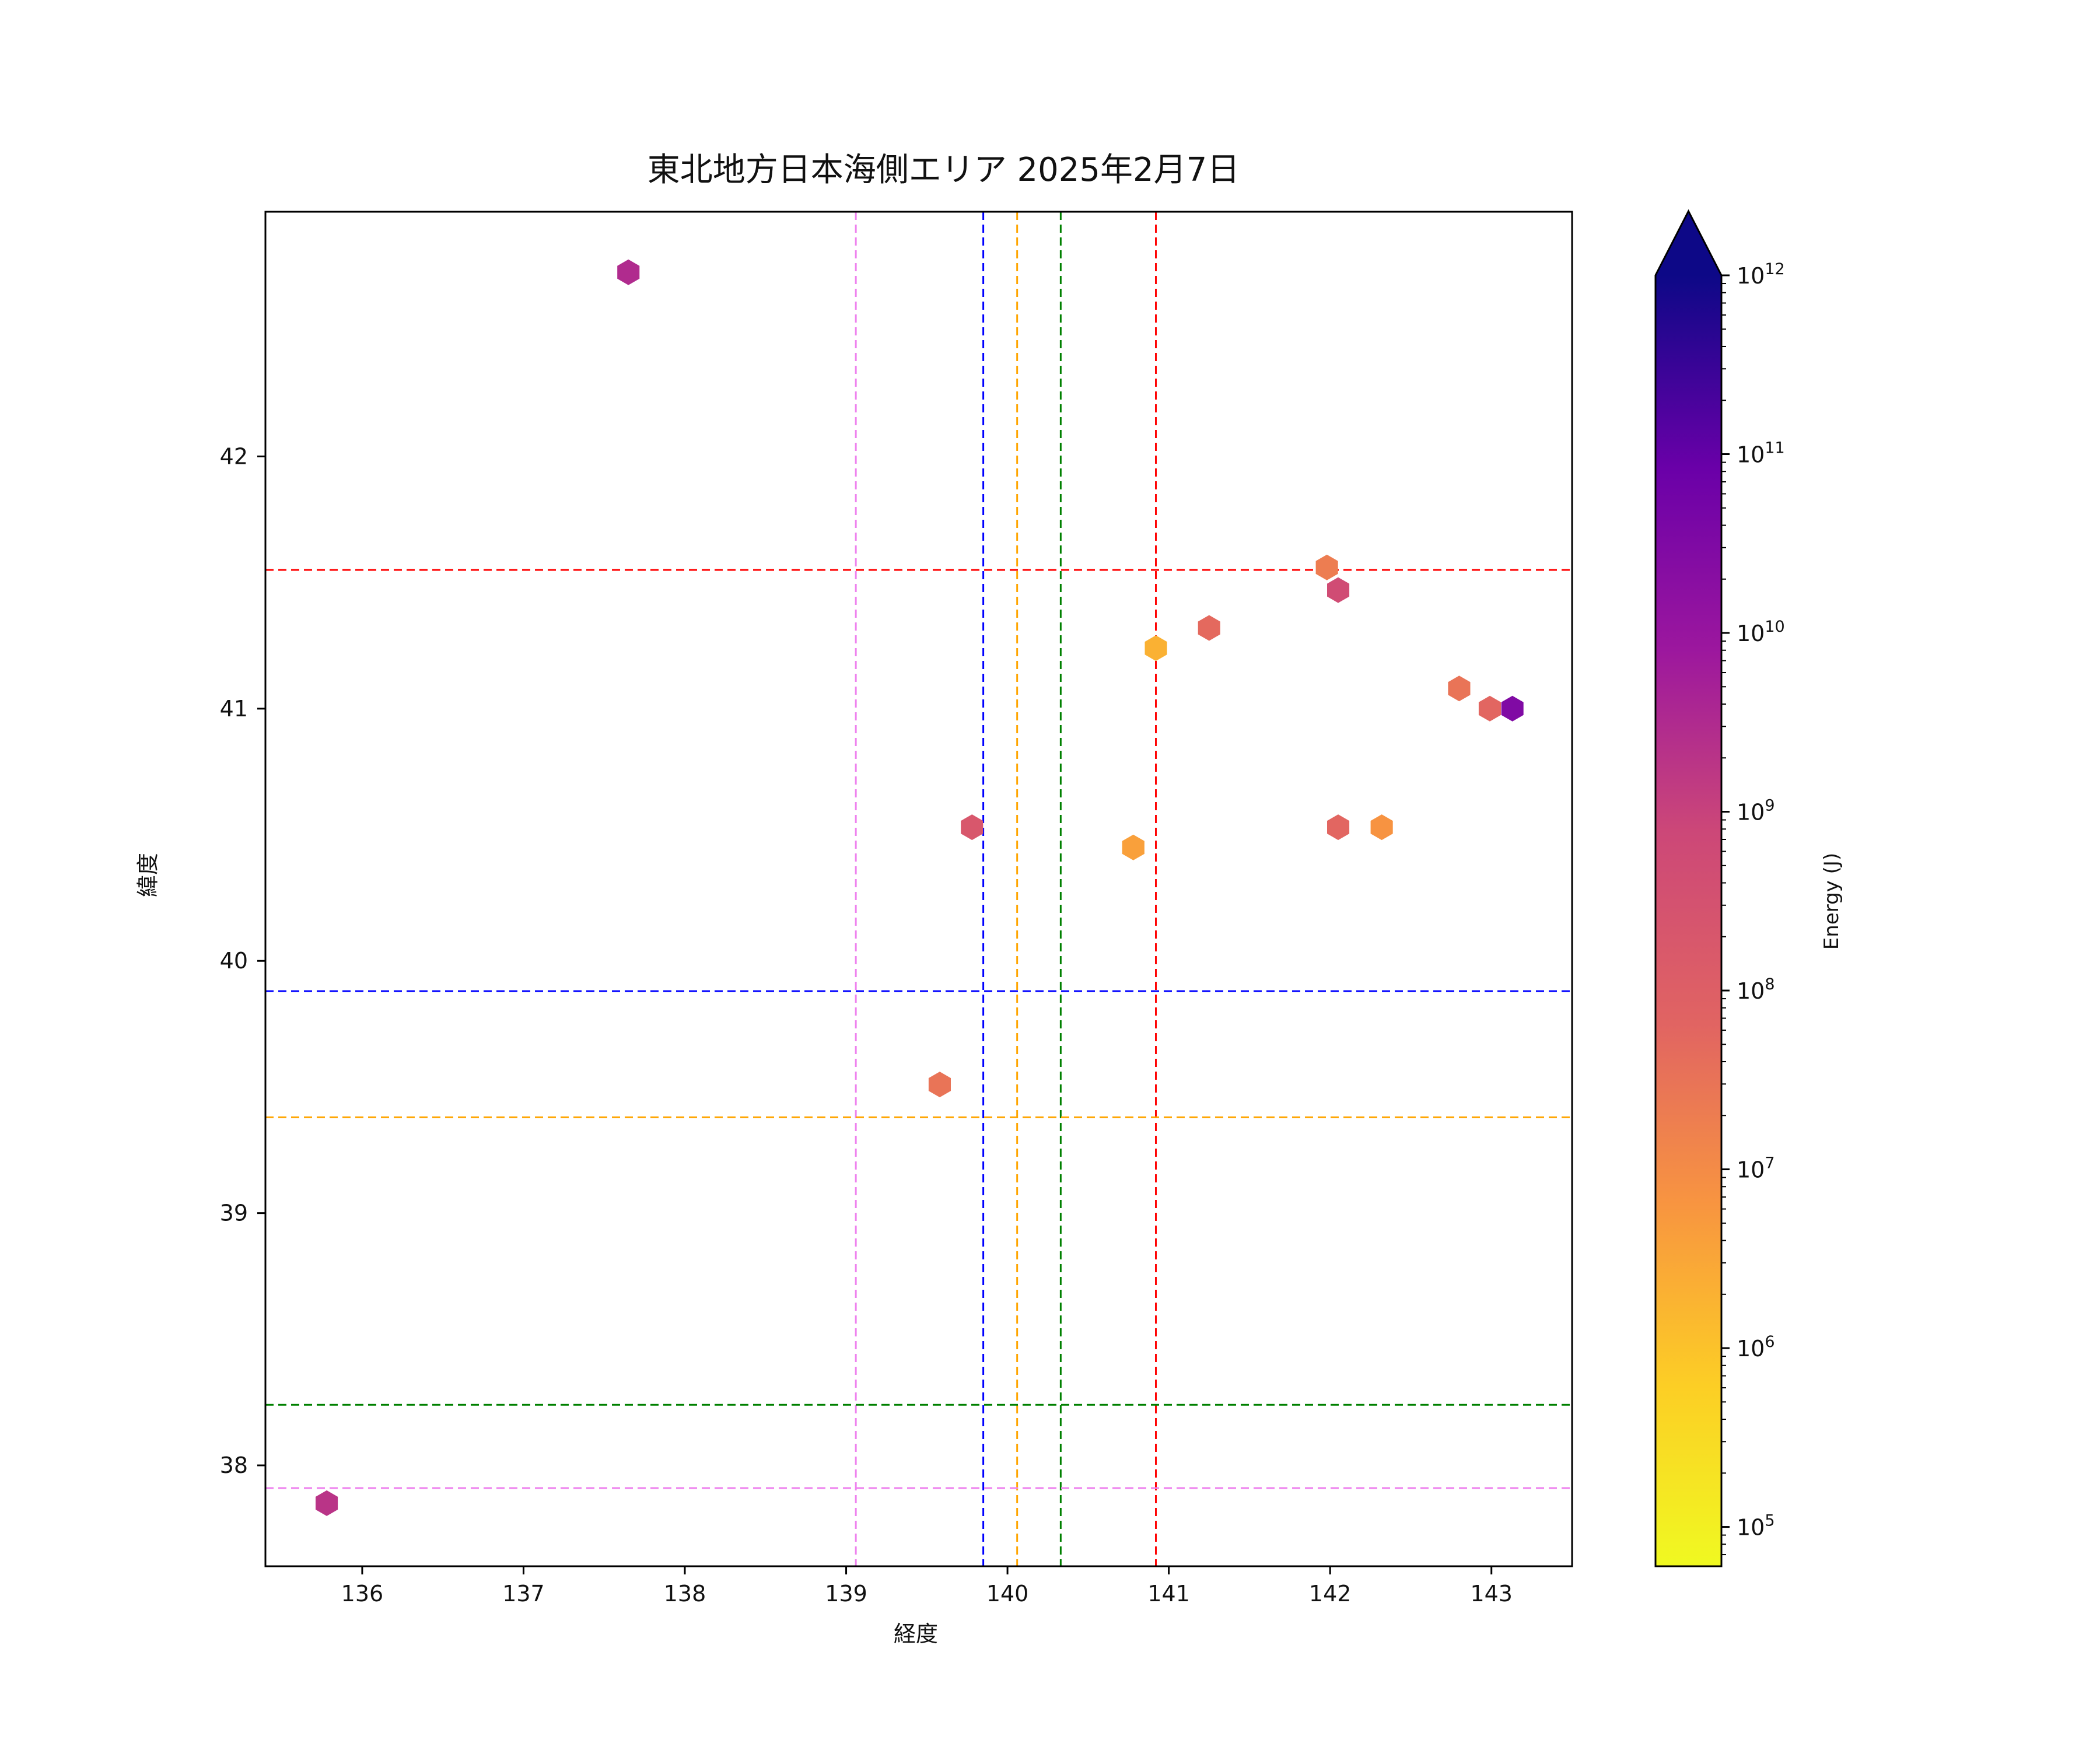  What do you see at coordinates (1761, 453) in the screenshot?
I see `colorbar-tick-label-6: 10¹¹` at bounding box center [1761, 453].